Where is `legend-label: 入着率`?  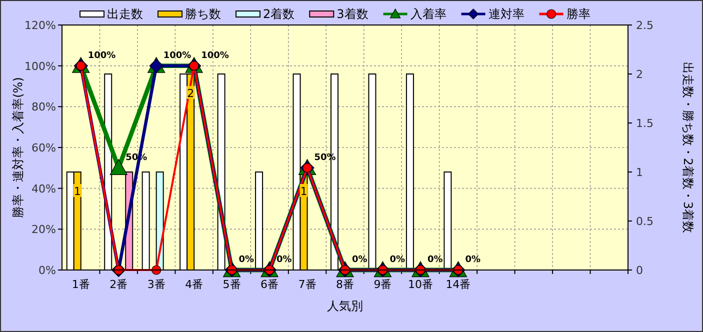
legend-label: 入着率 is located at coordinates (428, 14).